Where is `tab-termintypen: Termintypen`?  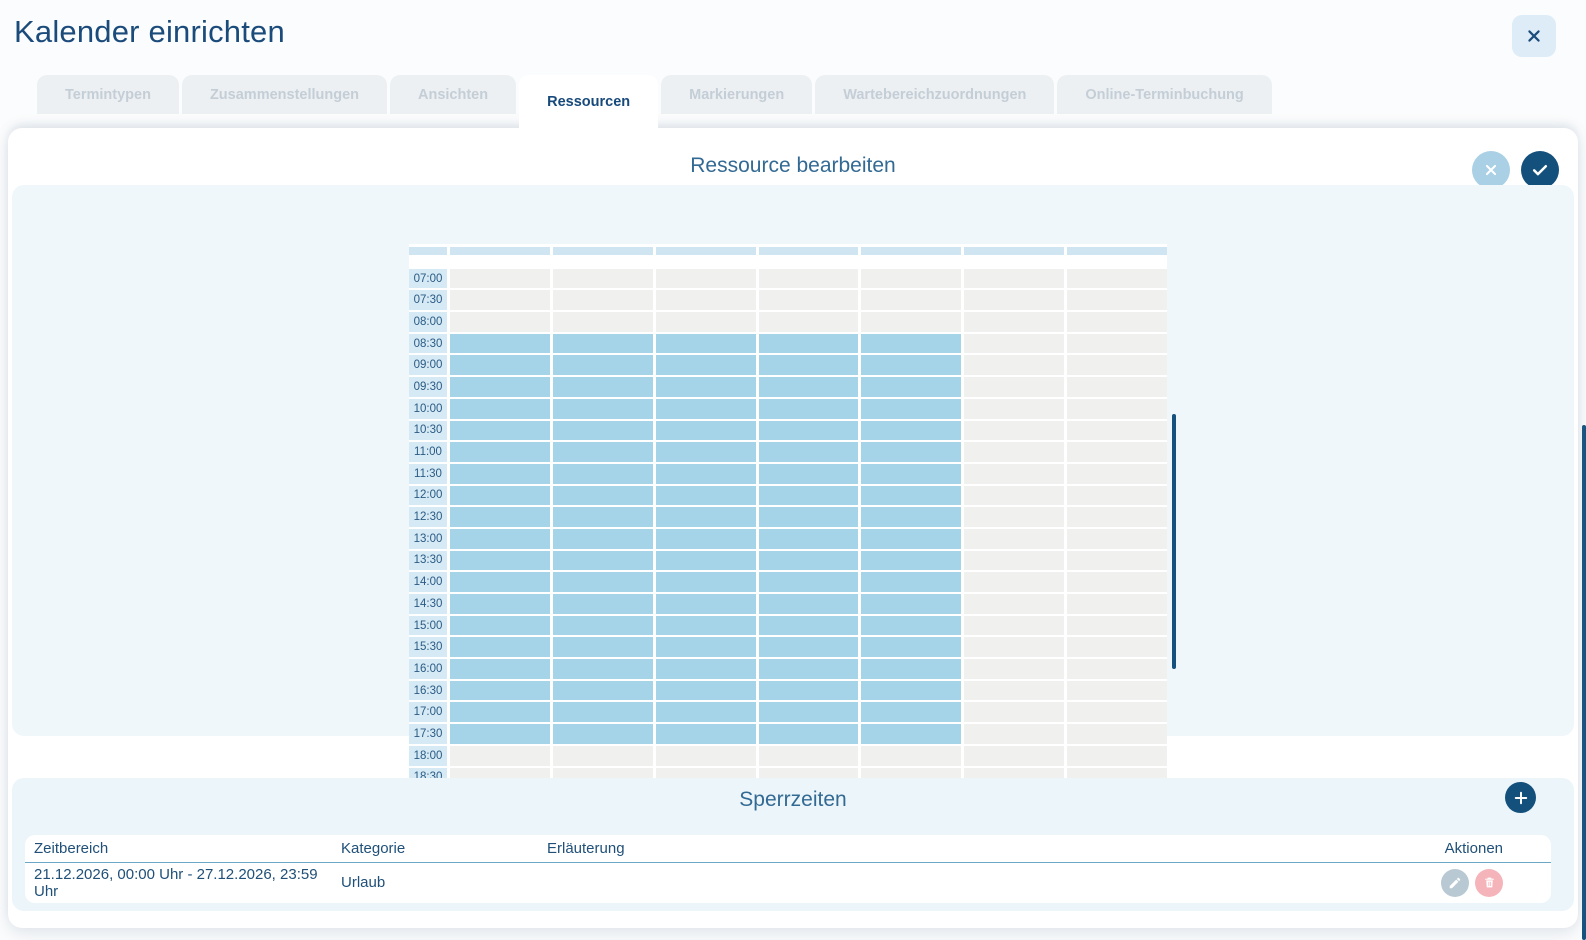
tab-termintypen: Termintypen is located at coordinates (108, 94).